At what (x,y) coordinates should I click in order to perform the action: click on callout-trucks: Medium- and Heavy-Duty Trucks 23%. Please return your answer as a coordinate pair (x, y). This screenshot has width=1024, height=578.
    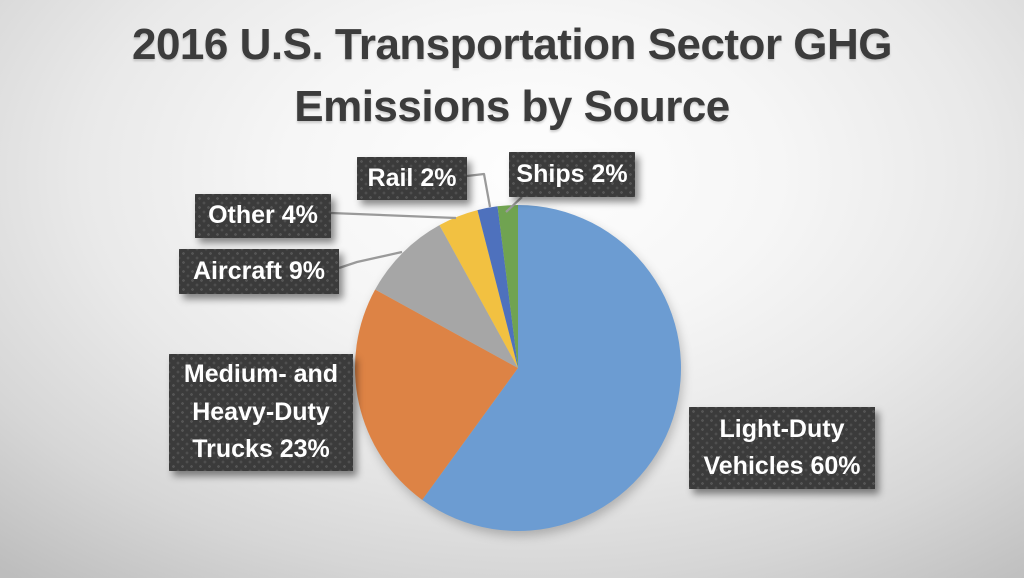
    Looking at the image, I should click on (261, 412).